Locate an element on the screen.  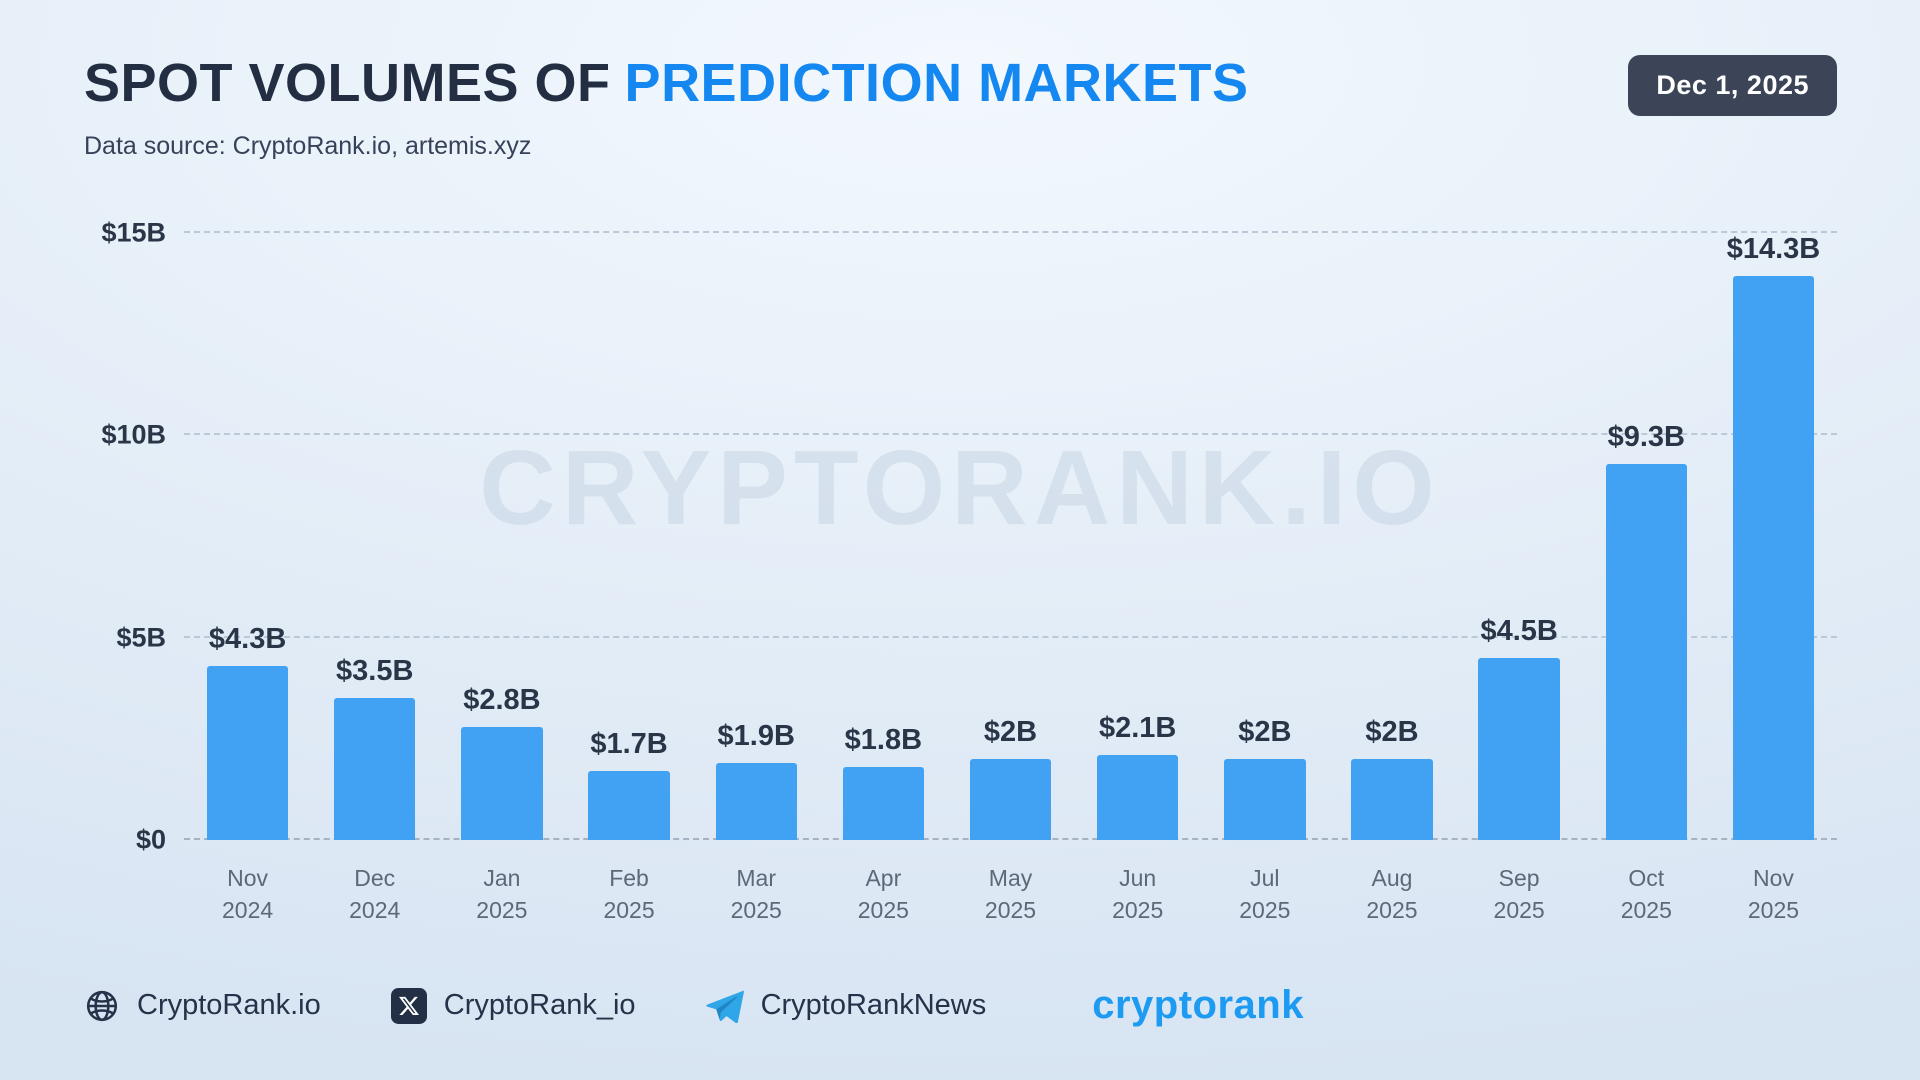
y-axis-label: $15B is located at coordinates (133, 232).